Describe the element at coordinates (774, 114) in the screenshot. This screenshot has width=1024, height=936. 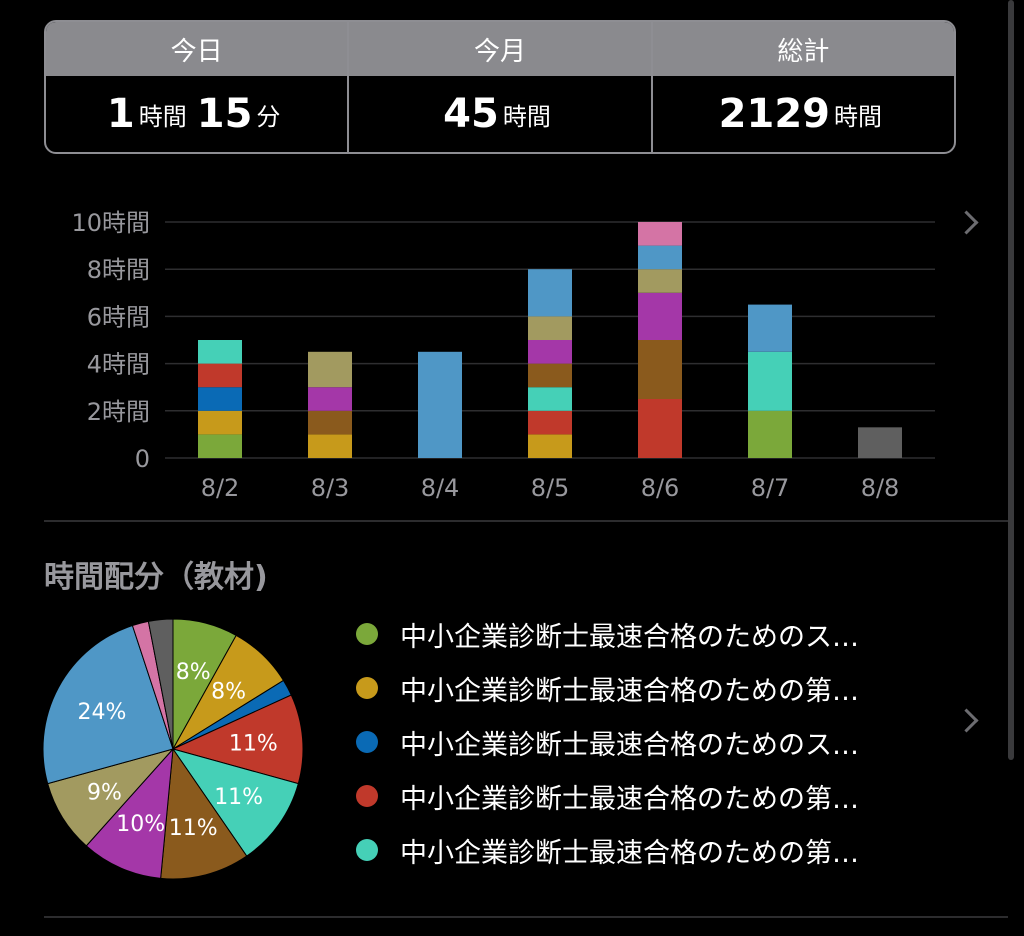
I see `total-hours: 2129` at that location.